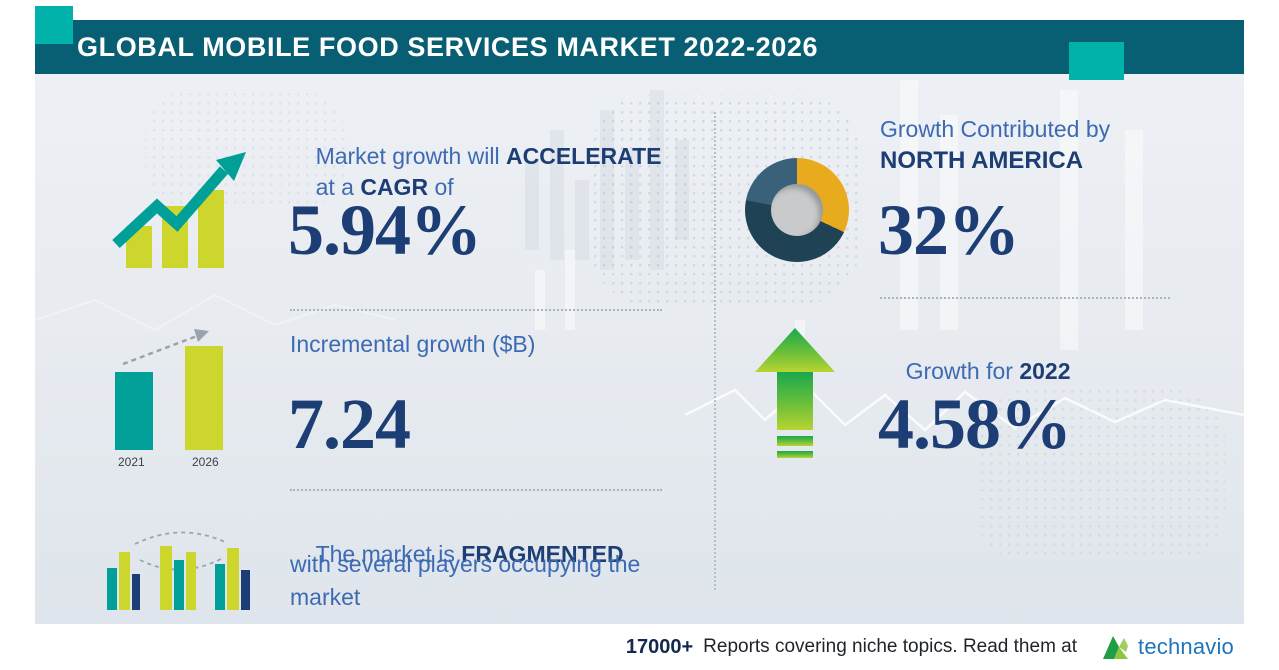 The width and height of the screenshot is (1279, 670). I want to click on growth-chart-icon, so click(179, 210).